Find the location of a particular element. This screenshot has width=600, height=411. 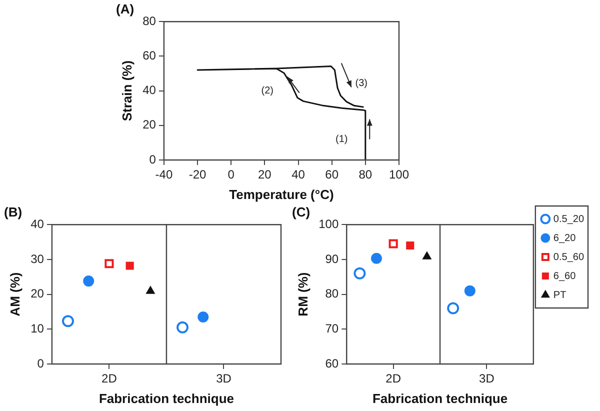

legend-label: 0.5_20 is located at coordinates (568, 219).